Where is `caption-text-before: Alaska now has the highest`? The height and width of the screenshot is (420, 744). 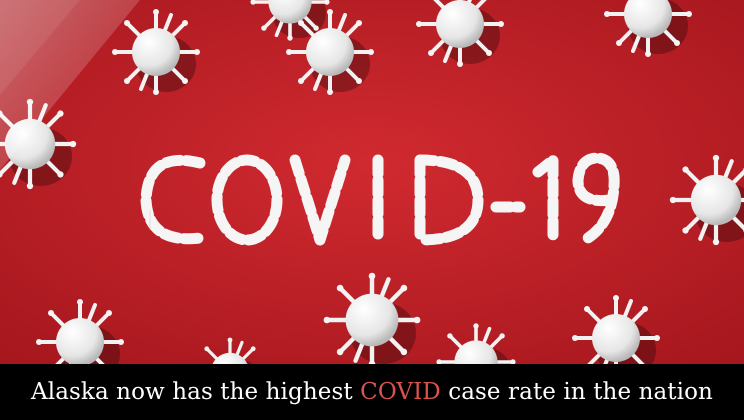 caption-text-before: Alaska now has the highest is located at coordinates (196, 392).